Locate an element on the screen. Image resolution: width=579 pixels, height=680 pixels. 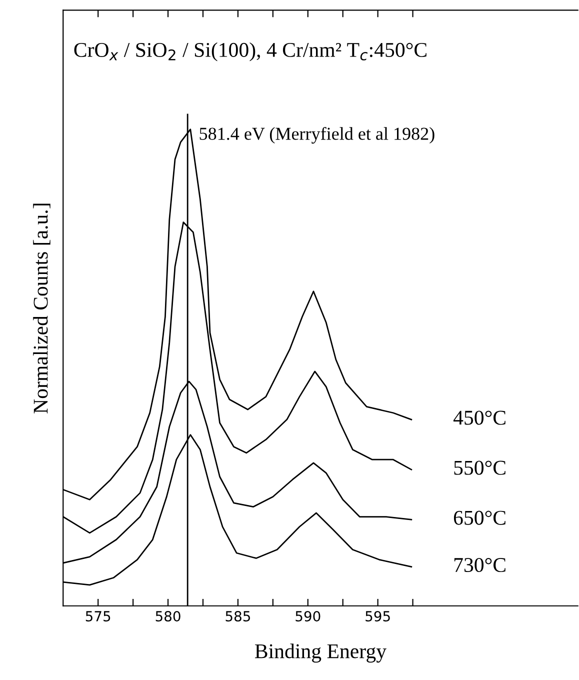
text: 730°C is located at coordinates (480, 565).